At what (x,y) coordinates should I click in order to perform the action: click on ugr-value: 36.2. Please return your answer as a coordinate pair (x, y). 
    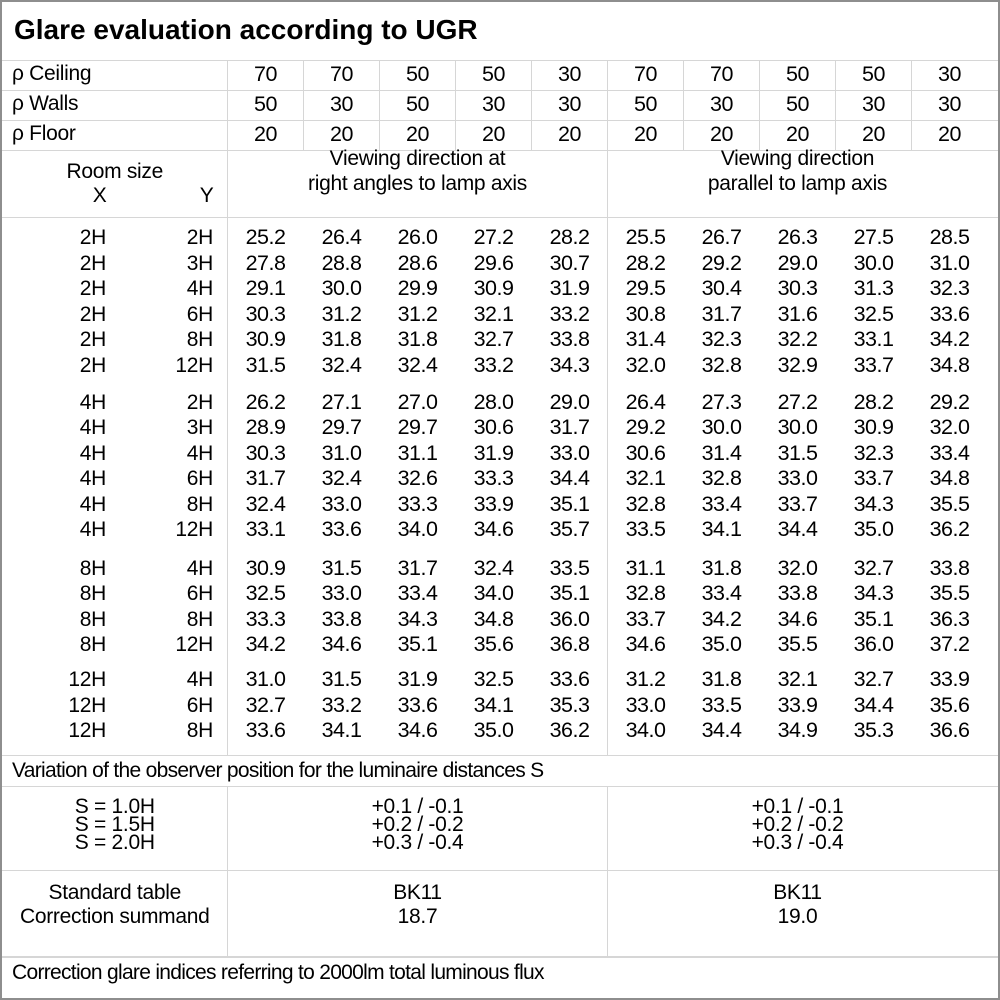
    Looking at the image, I should click on (949, 529).